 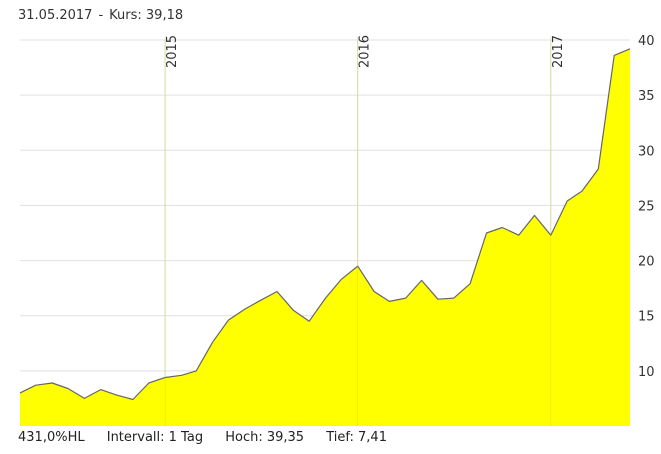 What do you see at coordinates (646, 372) in the screenshot?
I see `y-tick-label: 10` at bounding box center [646, 372].